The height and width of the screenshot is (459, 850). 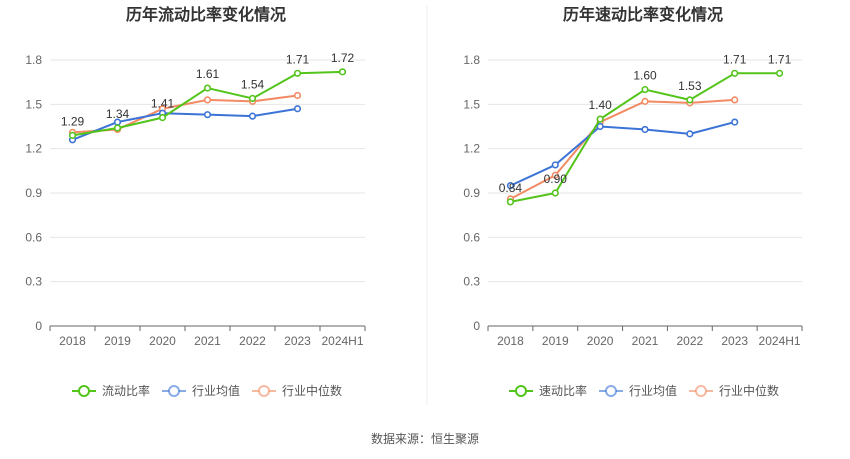 I want to click on data-label: 0.84, so click(x=511, y=188).